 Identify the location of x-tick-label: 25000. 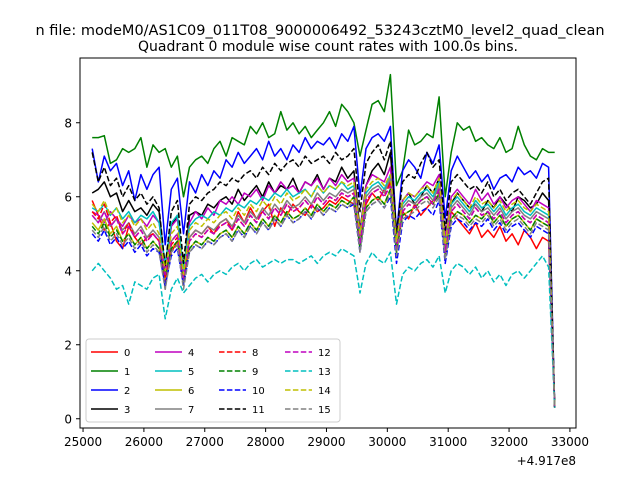
(83, 442).